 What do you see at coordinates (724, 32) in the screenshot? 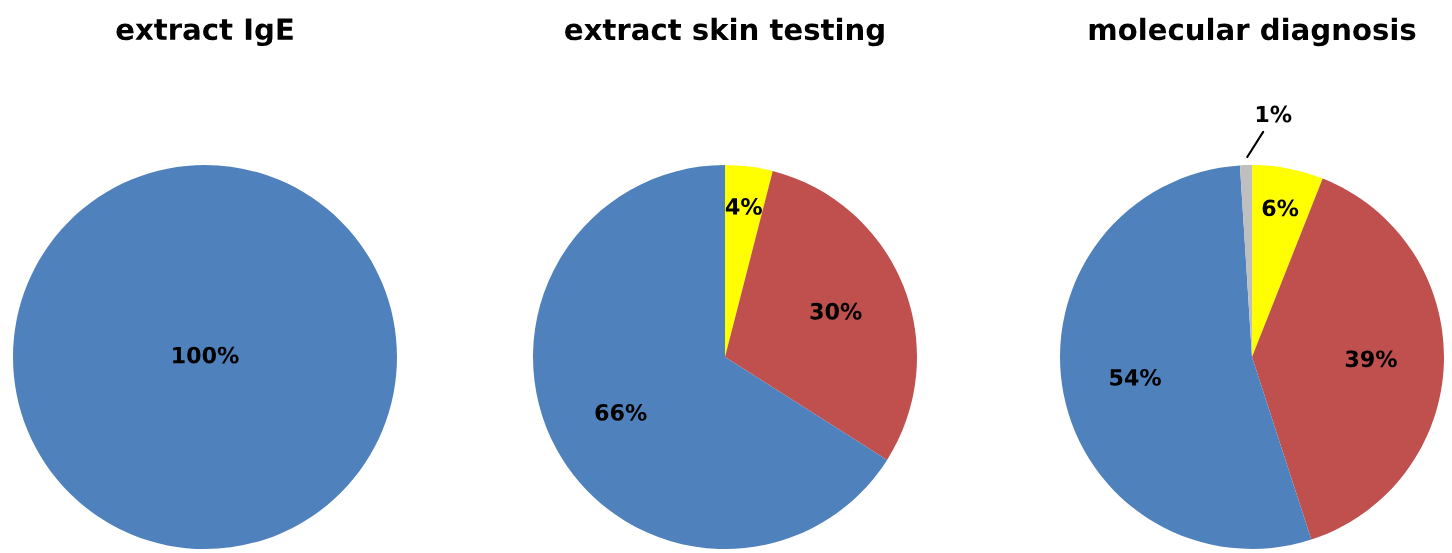
I see `chart-title: extract skin testing` at bounding box center [724, 32].